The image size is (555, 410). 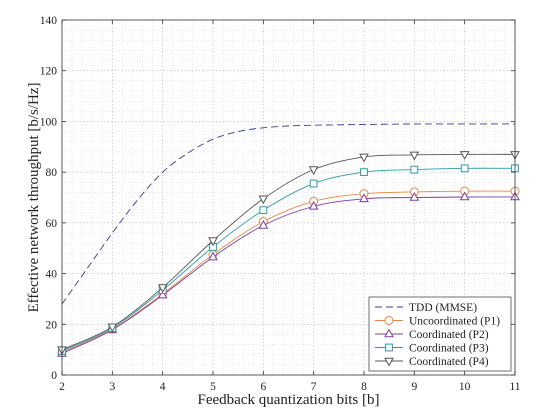 I want to click on x-tick-label: 5, so click(x=213, y=387).